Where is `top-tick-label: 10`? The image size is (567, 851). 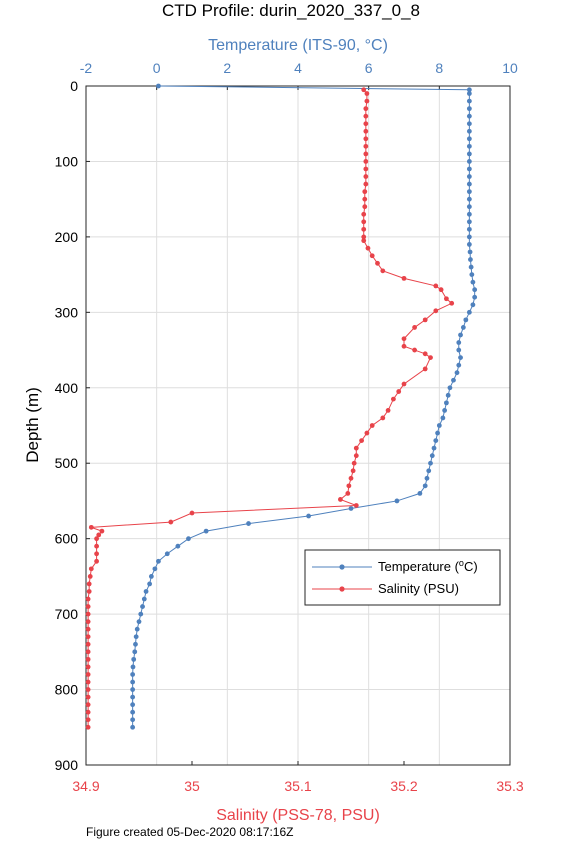
top-tick-label: 10 is located at coordinates (510, 68).